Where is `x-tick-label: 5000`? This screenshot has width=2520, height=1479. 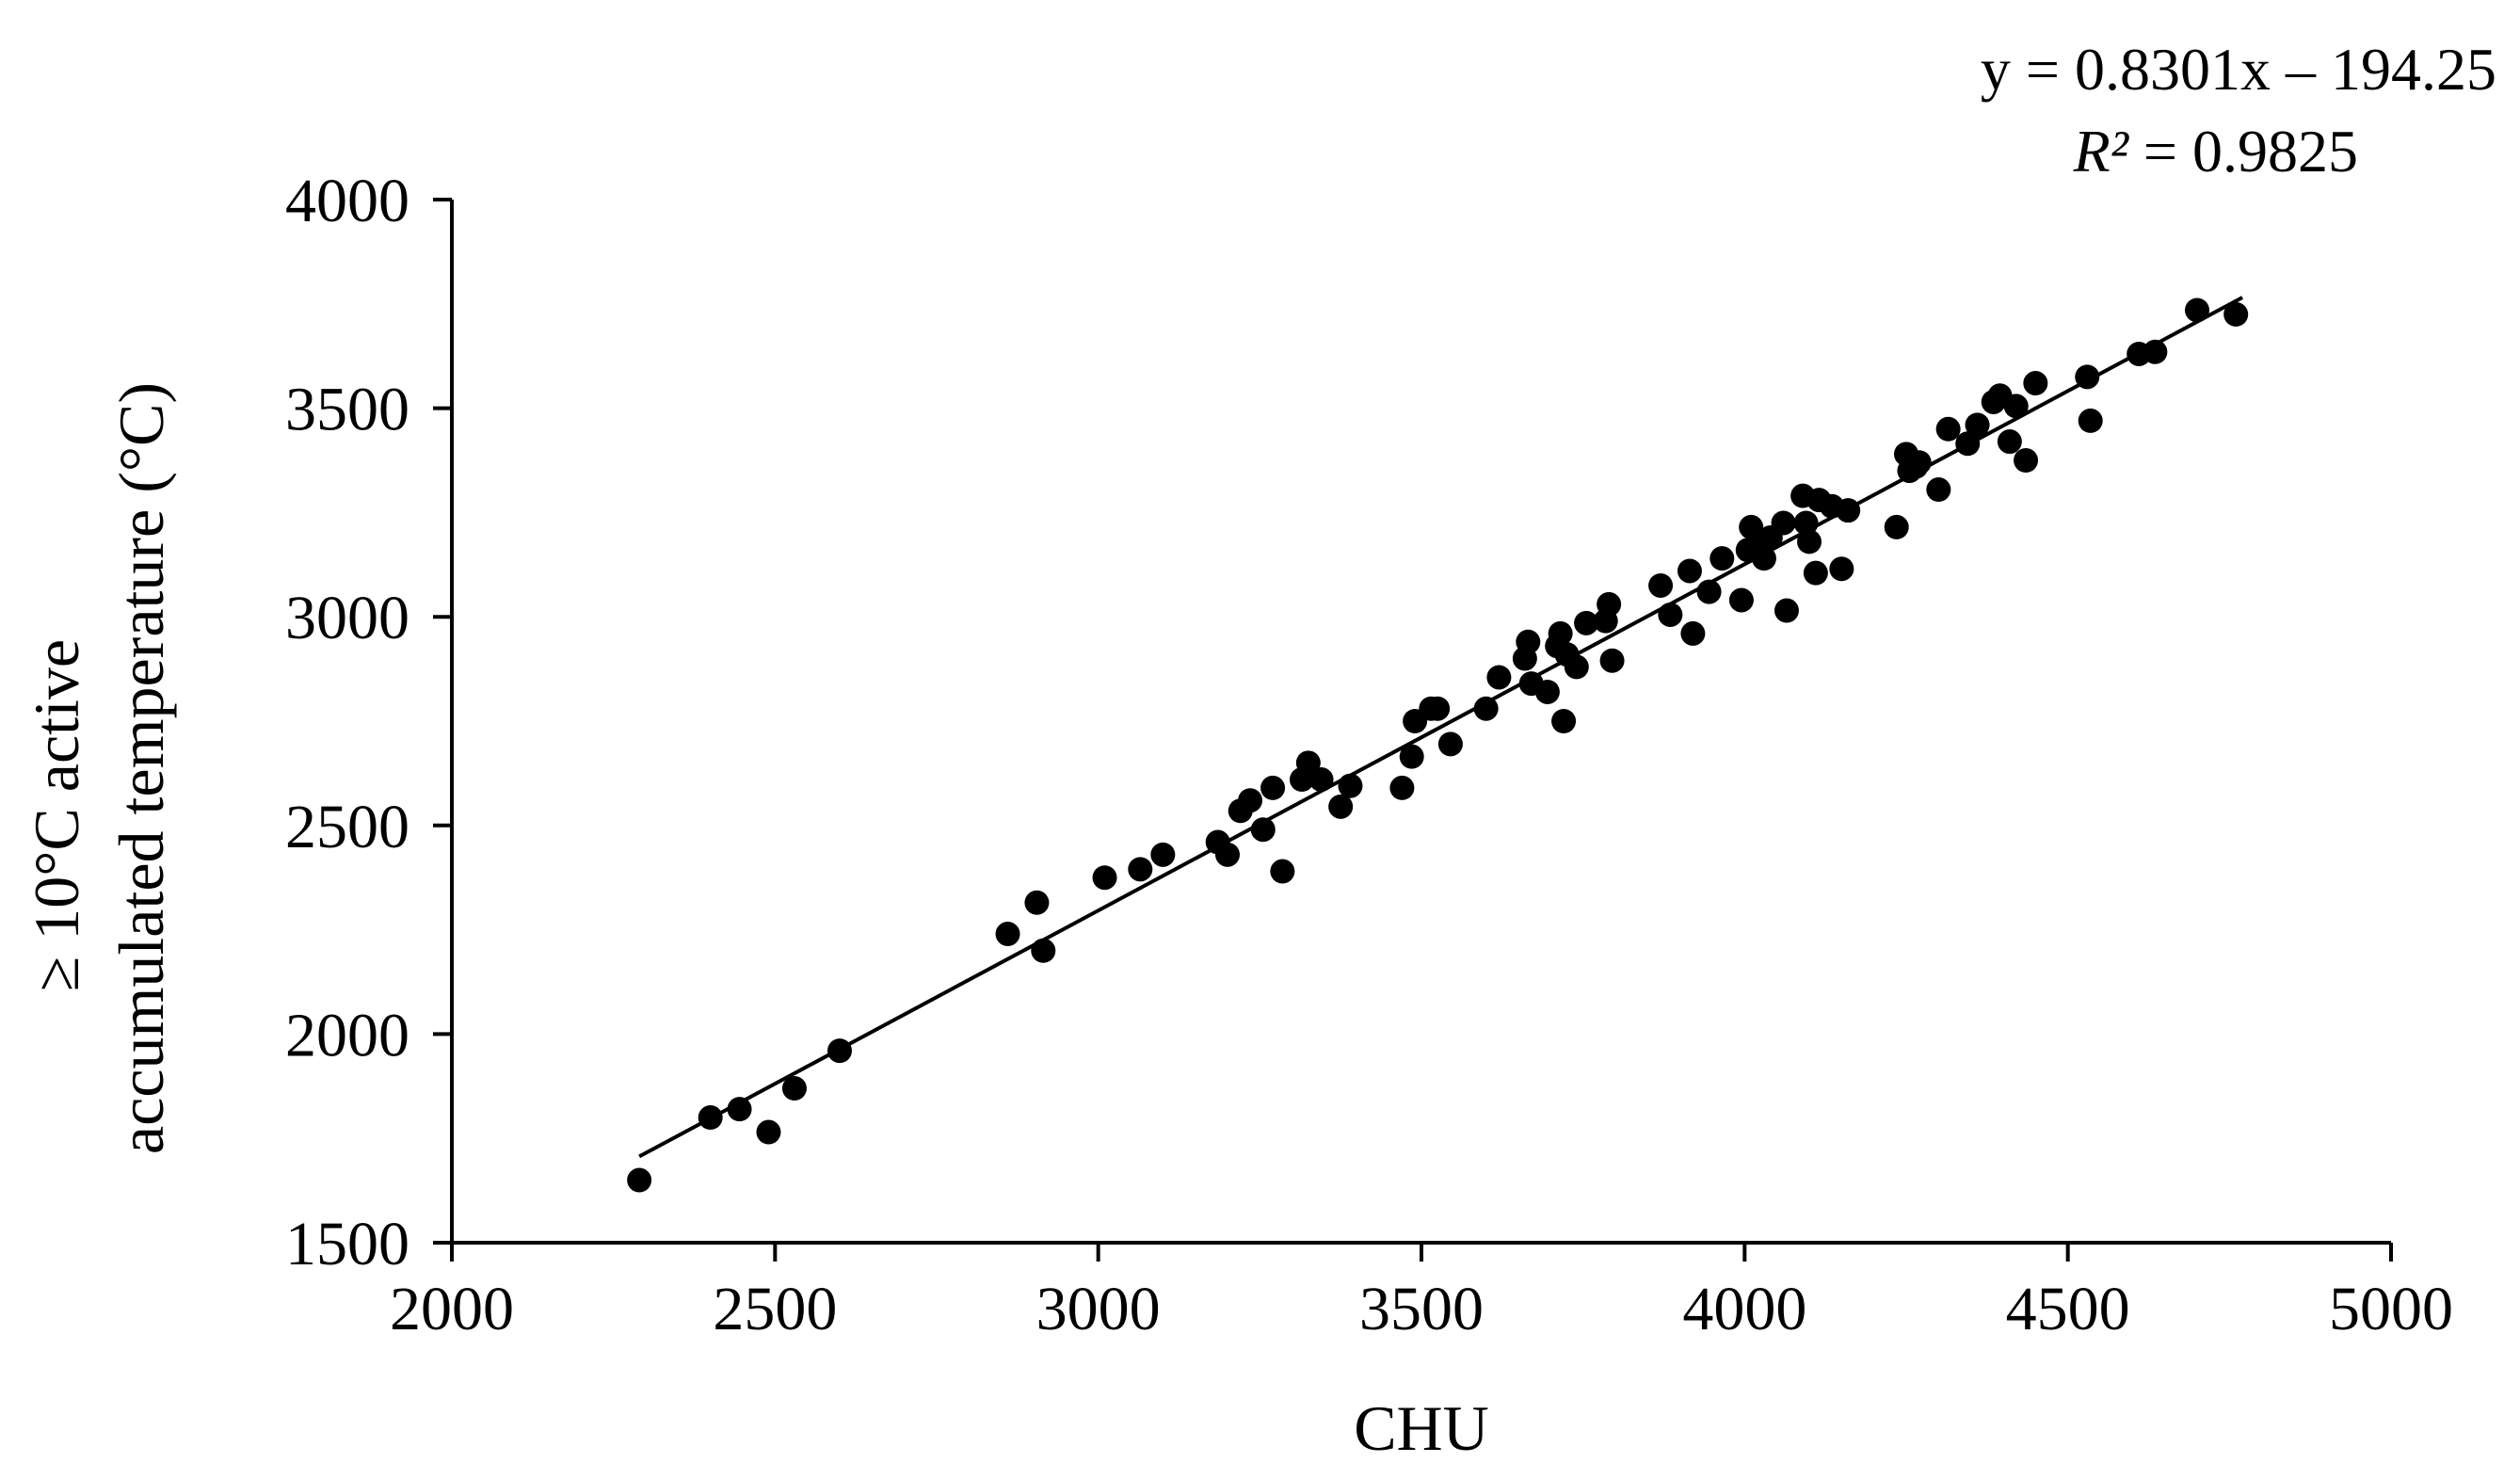 x-tick-label: 5000 is located at coordinates (2391, 1309).